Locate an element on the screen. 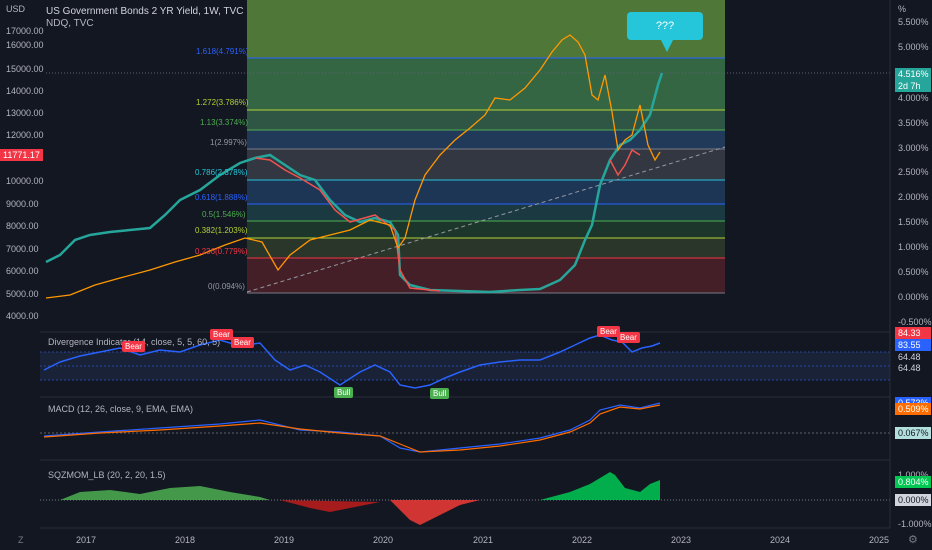 This screenshot has height=550, width=932. left-axis-tick: 4000.00 is located at coordinates (22, 316).